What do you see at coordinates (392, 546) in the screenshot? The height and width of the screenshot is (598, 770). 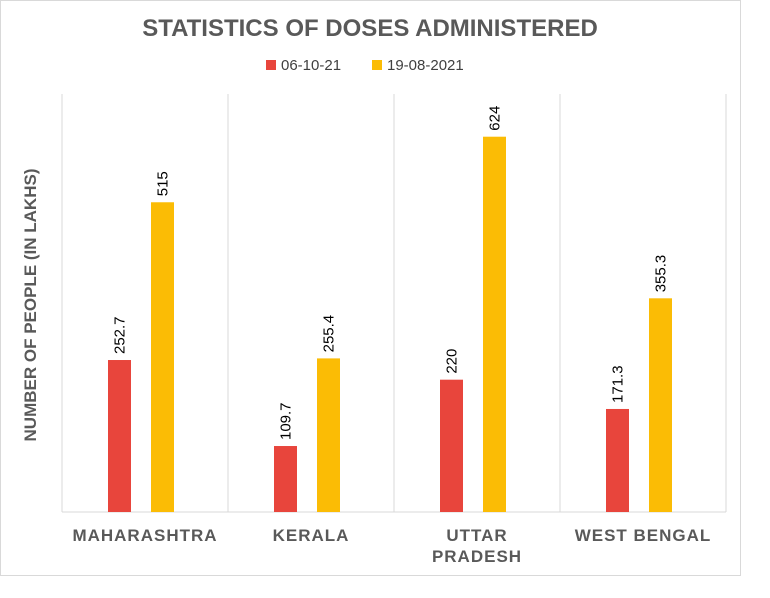 I see `category-labels: MAHARASHTRA KERALA UTTAR PRADESH WEST BENGAL` at bounding box center [392, 546].